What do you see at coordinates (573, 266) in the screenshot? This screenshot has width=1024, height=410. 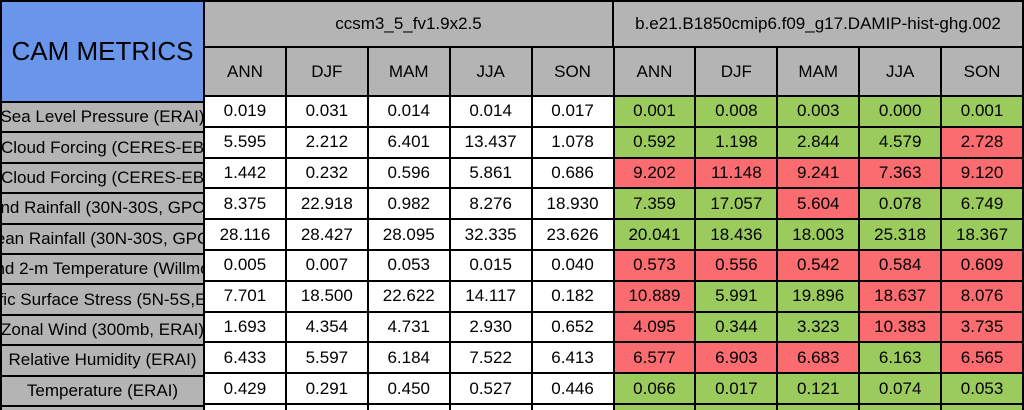 I see `metric-cell: 0.040` at bounding box center [573, 266].